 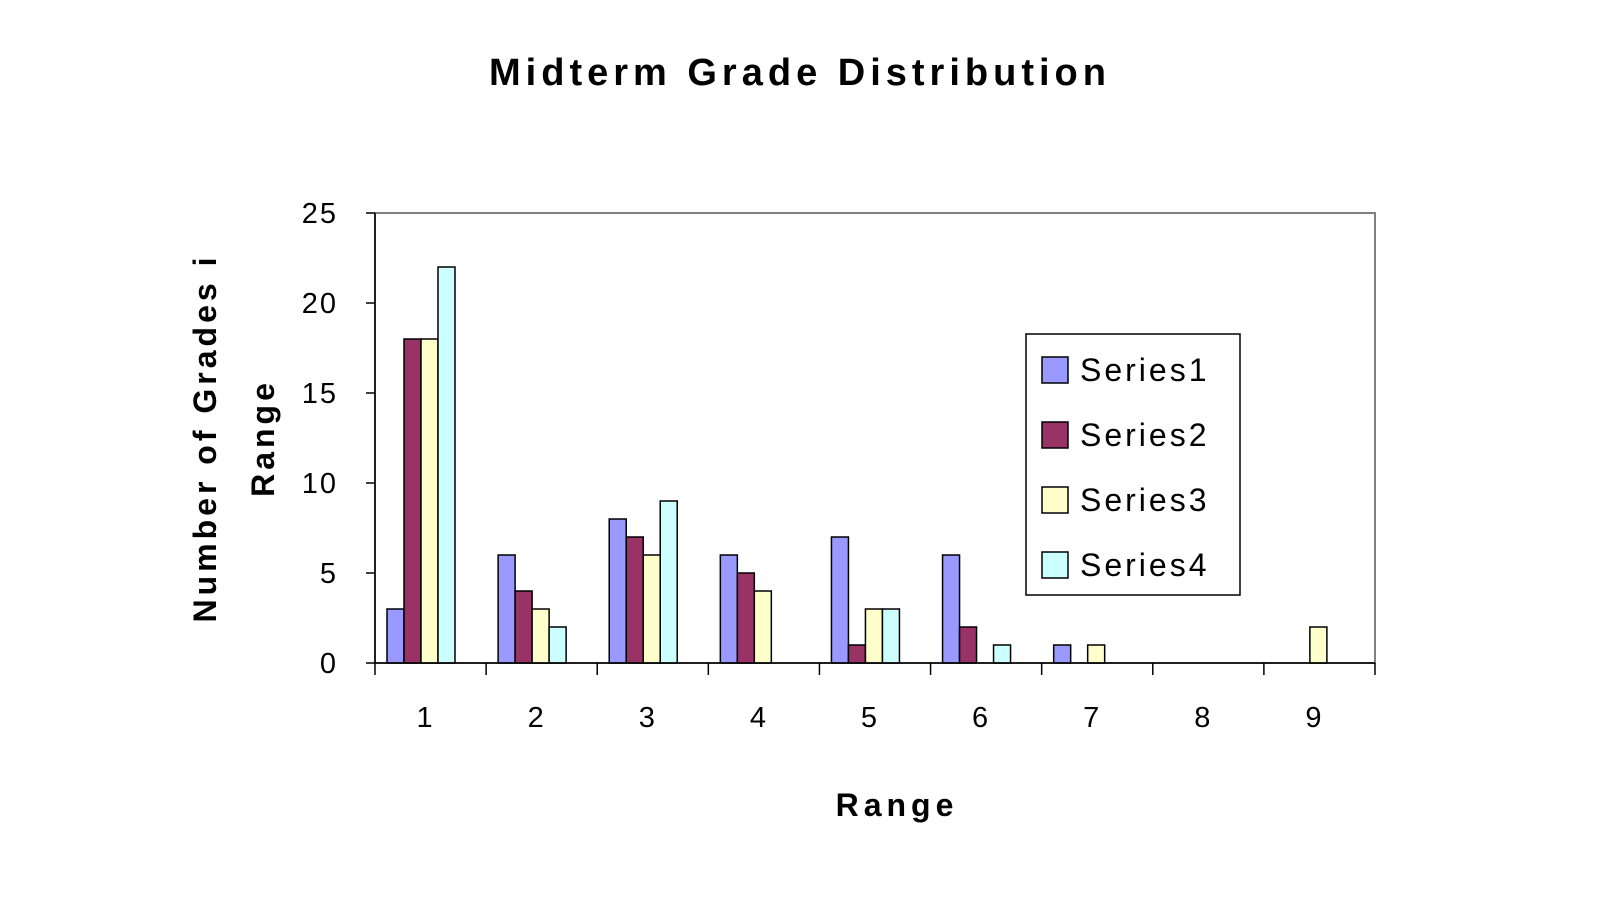 What do you see at coordinates (800, 73) in the screenshot?
I see `chart-title: Midterm Grade Distribution` at bounding box center [800, 73].